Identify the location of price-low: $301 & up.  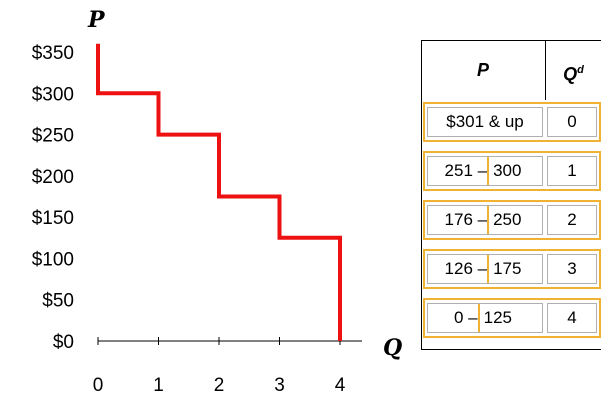
(485, 121).